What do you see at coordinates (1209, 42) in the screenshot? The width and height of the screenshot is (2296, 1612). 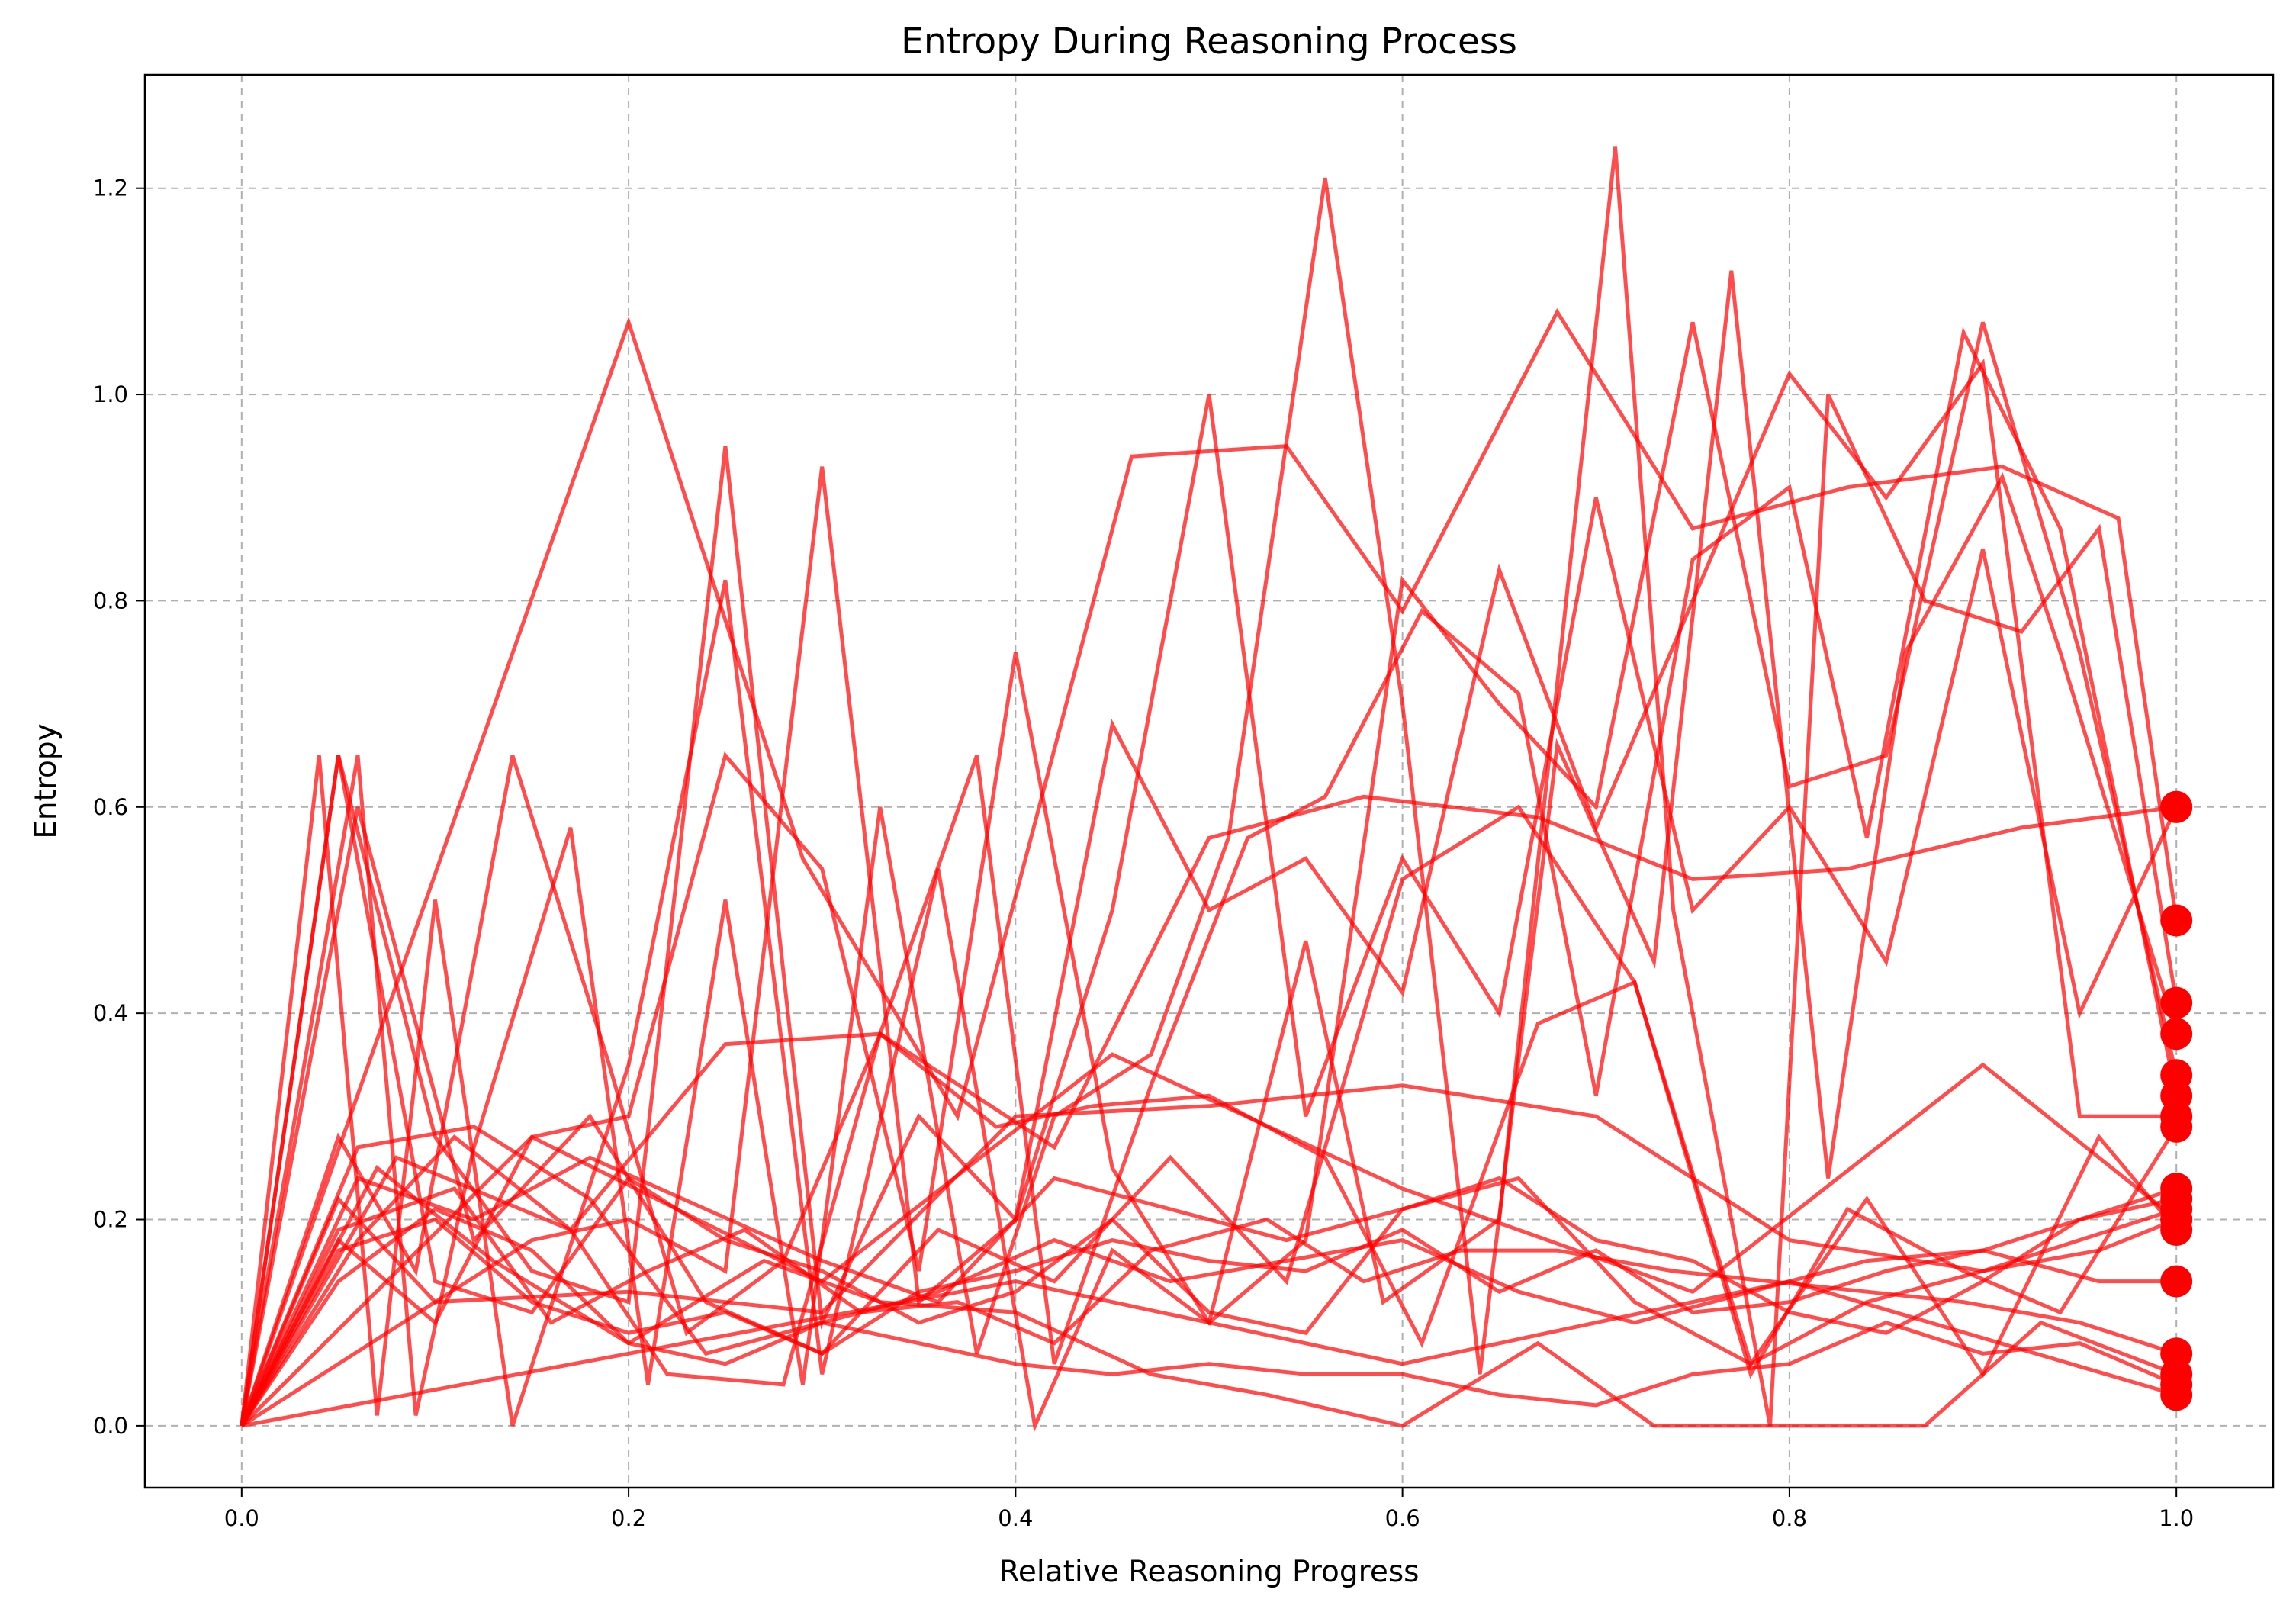 I see `chart-title: Entropy During Reasoning Process` at bounding box center [1209, 42].